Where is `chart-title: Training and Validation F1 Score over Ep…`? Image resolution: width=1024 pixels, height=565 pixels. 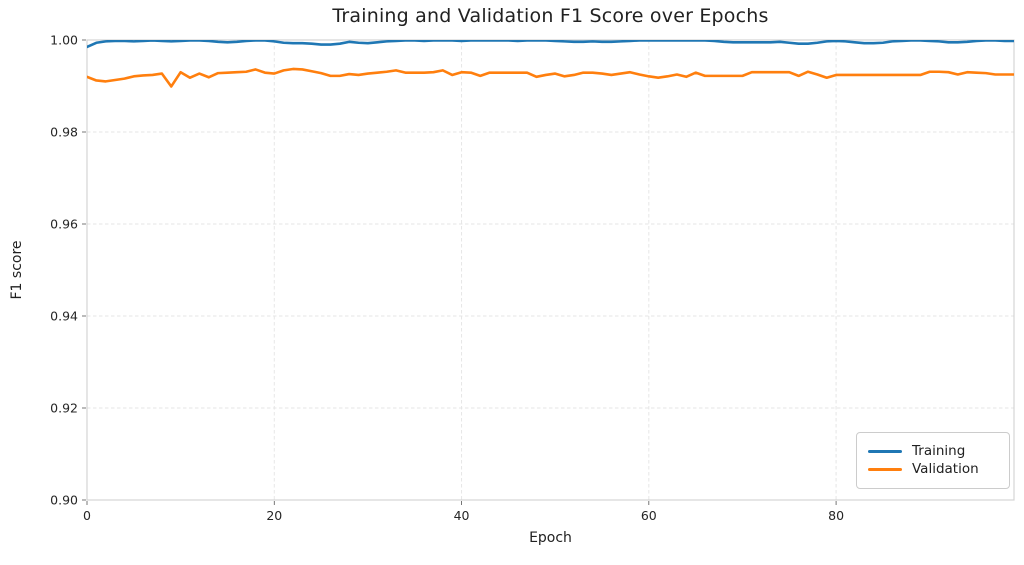
chart-title: Training and Validation F1 Score over Ep… is located at coordinates (550, 16).